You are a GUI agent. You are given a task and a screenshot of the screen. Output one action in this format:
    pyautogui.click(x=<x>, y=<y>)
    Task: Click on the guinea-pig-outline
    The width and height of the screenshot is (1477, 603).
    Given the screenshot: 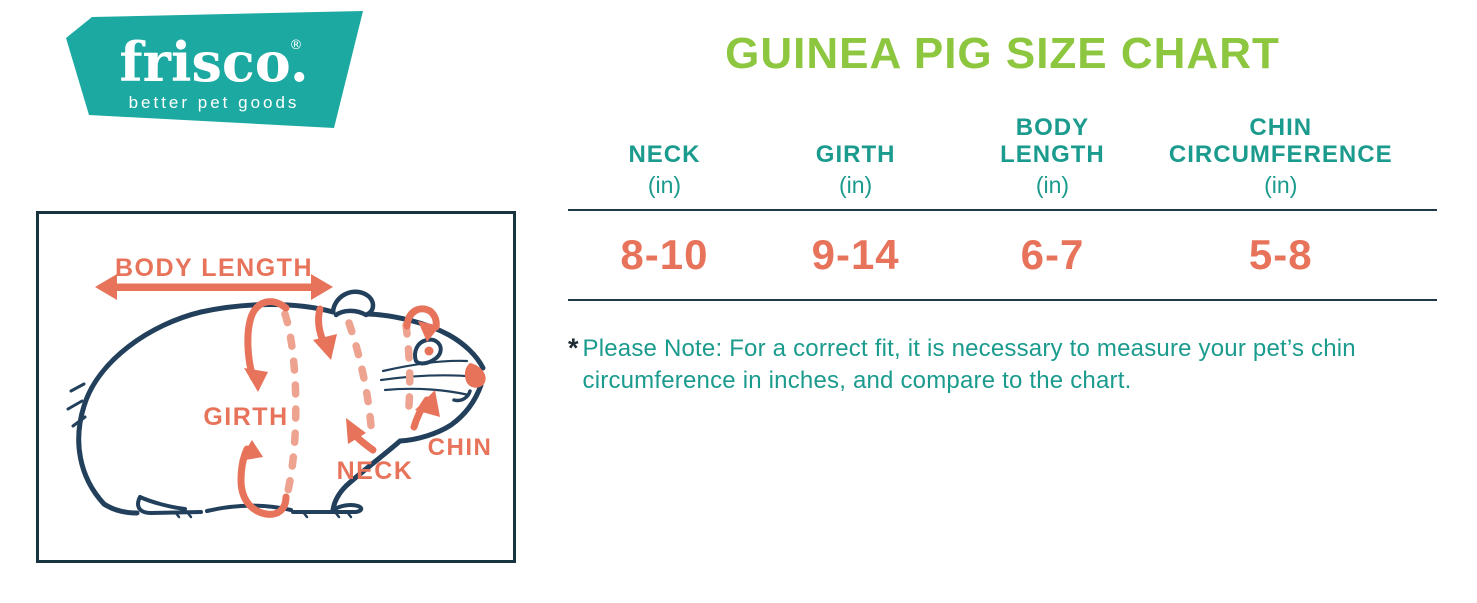 What is the action you would take?
    pyautogui.click(x=276, y=404)
    